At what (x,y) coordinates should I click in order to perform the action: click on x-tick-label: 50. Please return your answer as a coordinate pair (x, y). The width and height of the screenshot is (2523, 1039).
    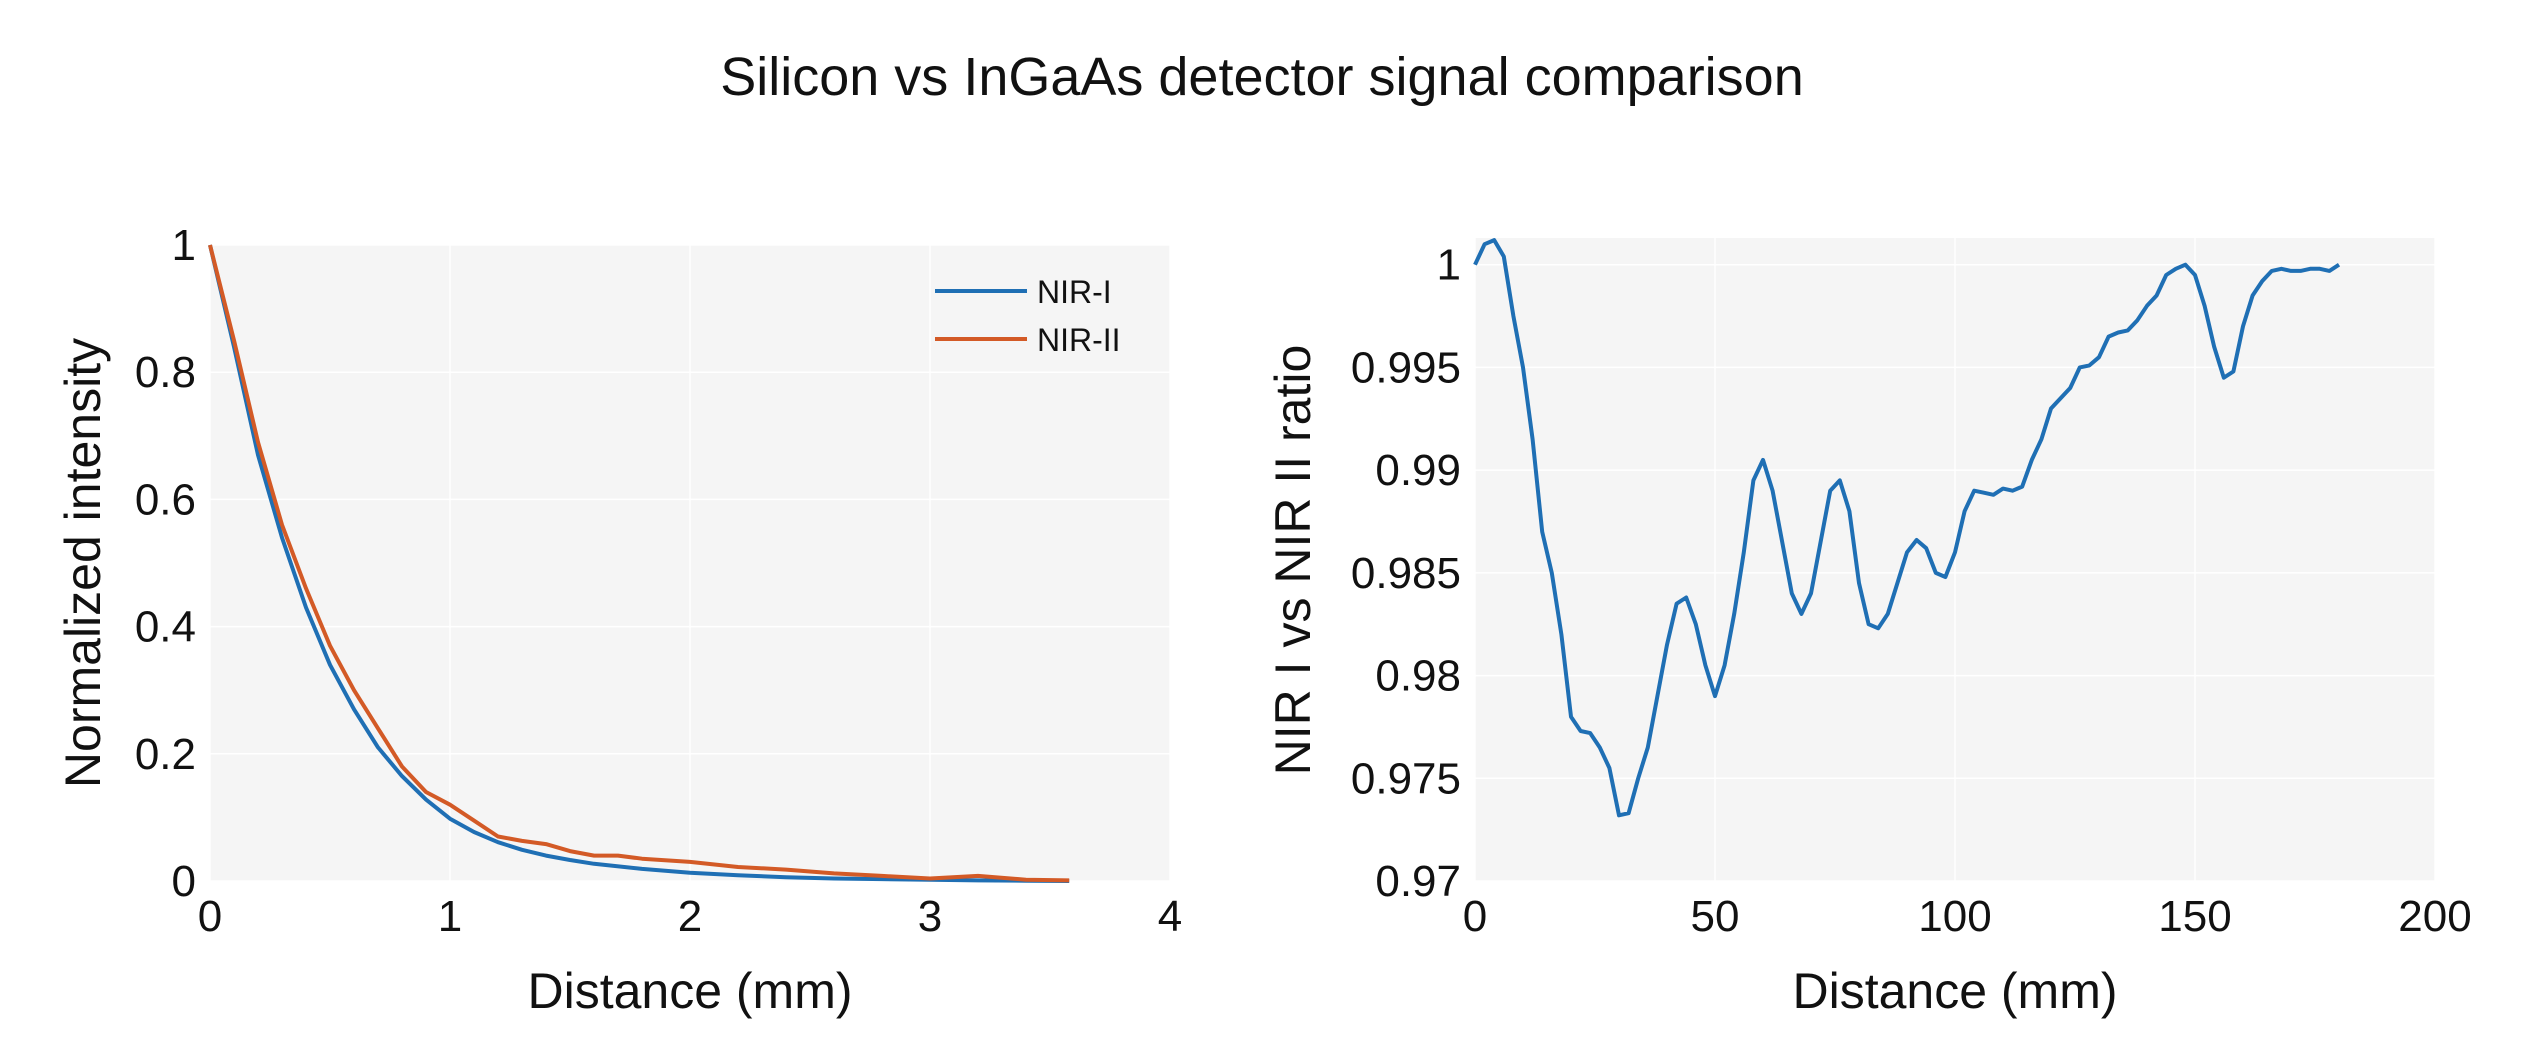
    Looking at the image, I should click on (1715, 916).